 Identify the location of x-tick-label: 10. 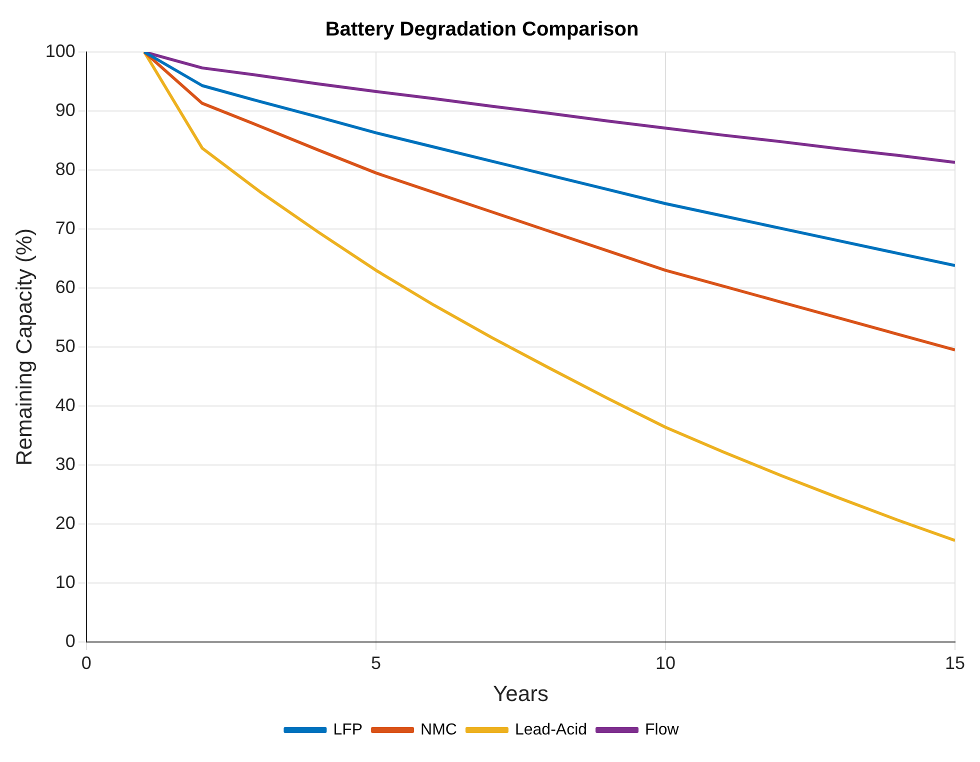
(665, 662).